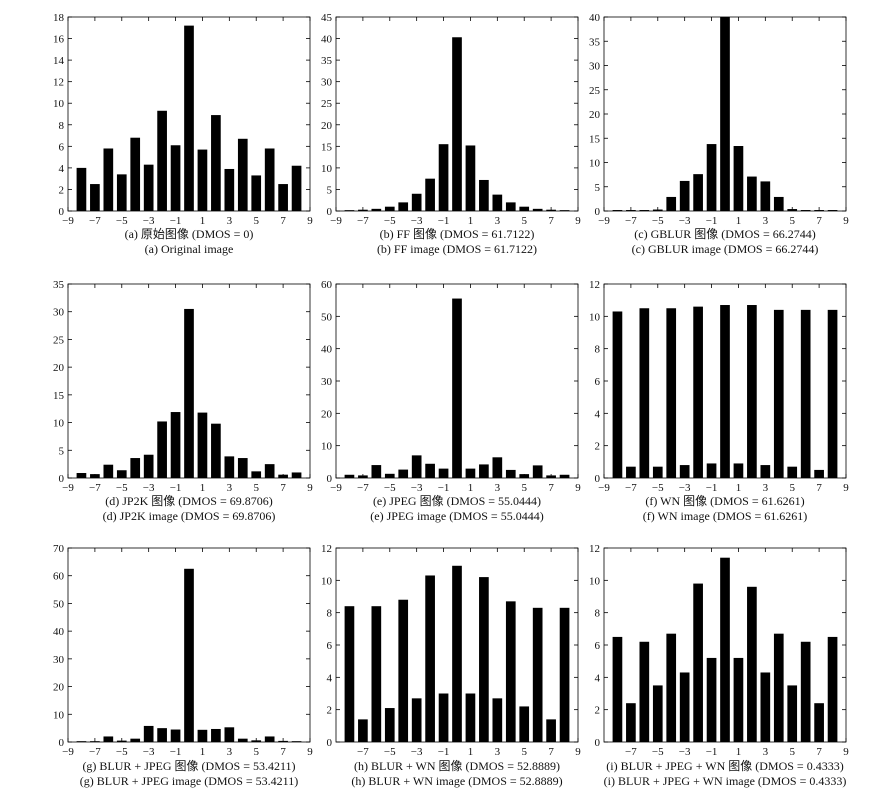  Describe the element at coordinates (327, 104) in the screenshot. I see `y-tick-label: 25` at that location.